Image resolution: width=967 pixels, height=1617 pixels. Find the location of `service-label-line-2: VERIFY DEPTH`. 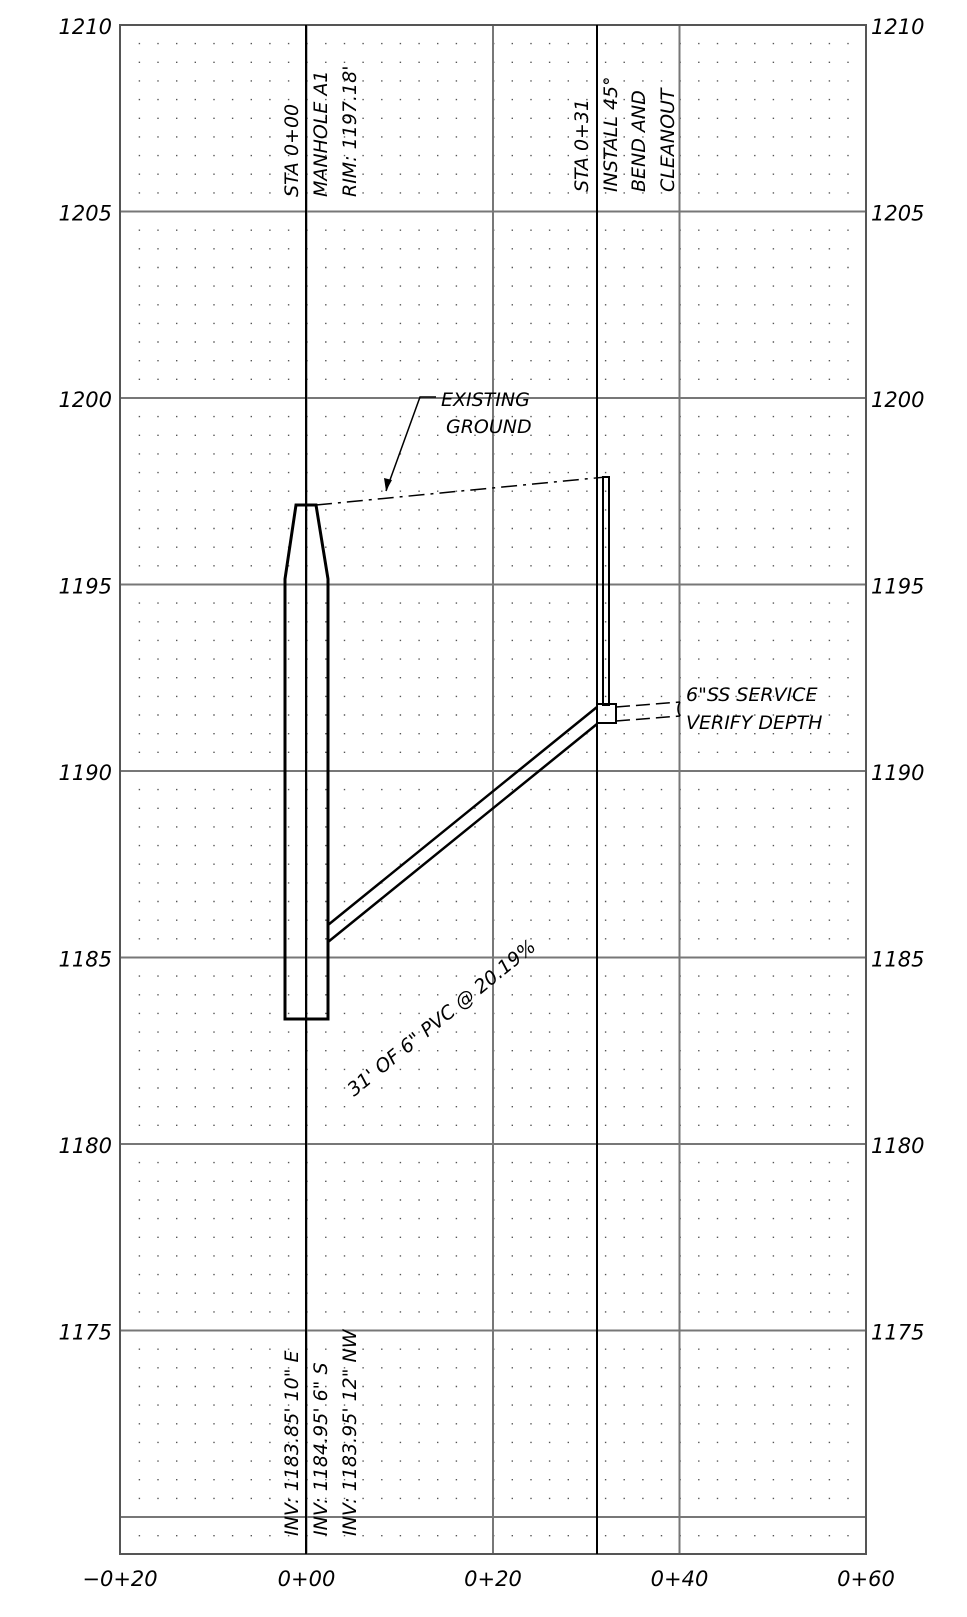

service-label-line-2: VERIFY DEPTH is located at coordinates (754, 723).